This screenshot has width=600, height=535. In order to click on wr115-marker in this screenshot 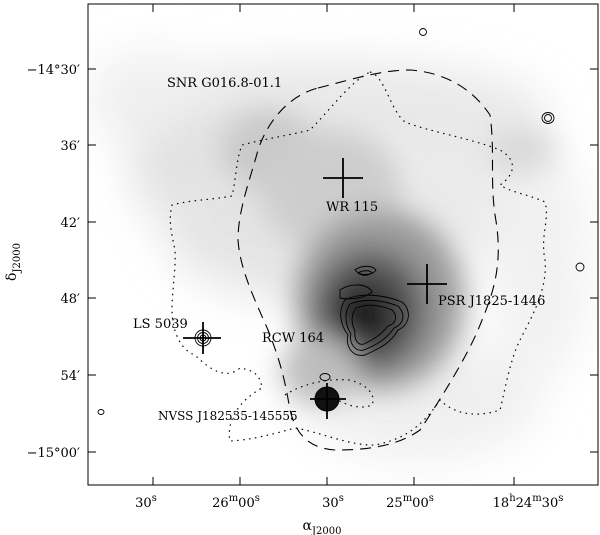, I will do `click(343, 178)`.